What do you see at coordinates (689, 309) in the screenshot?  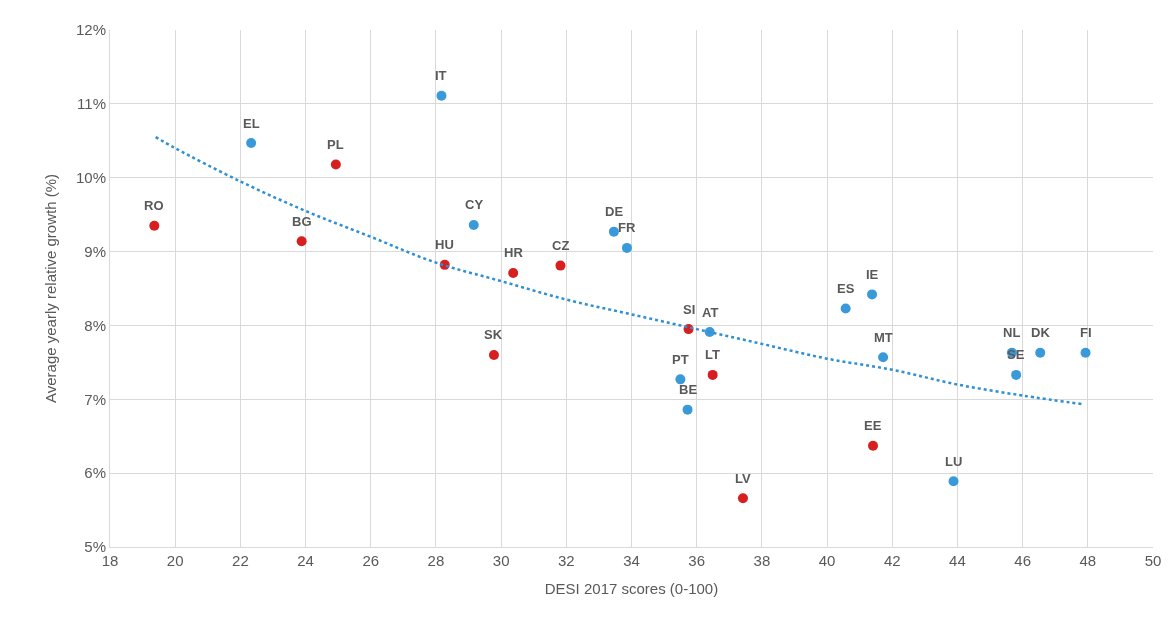 I see `annotation: SI` at bounding box center [689, 309].